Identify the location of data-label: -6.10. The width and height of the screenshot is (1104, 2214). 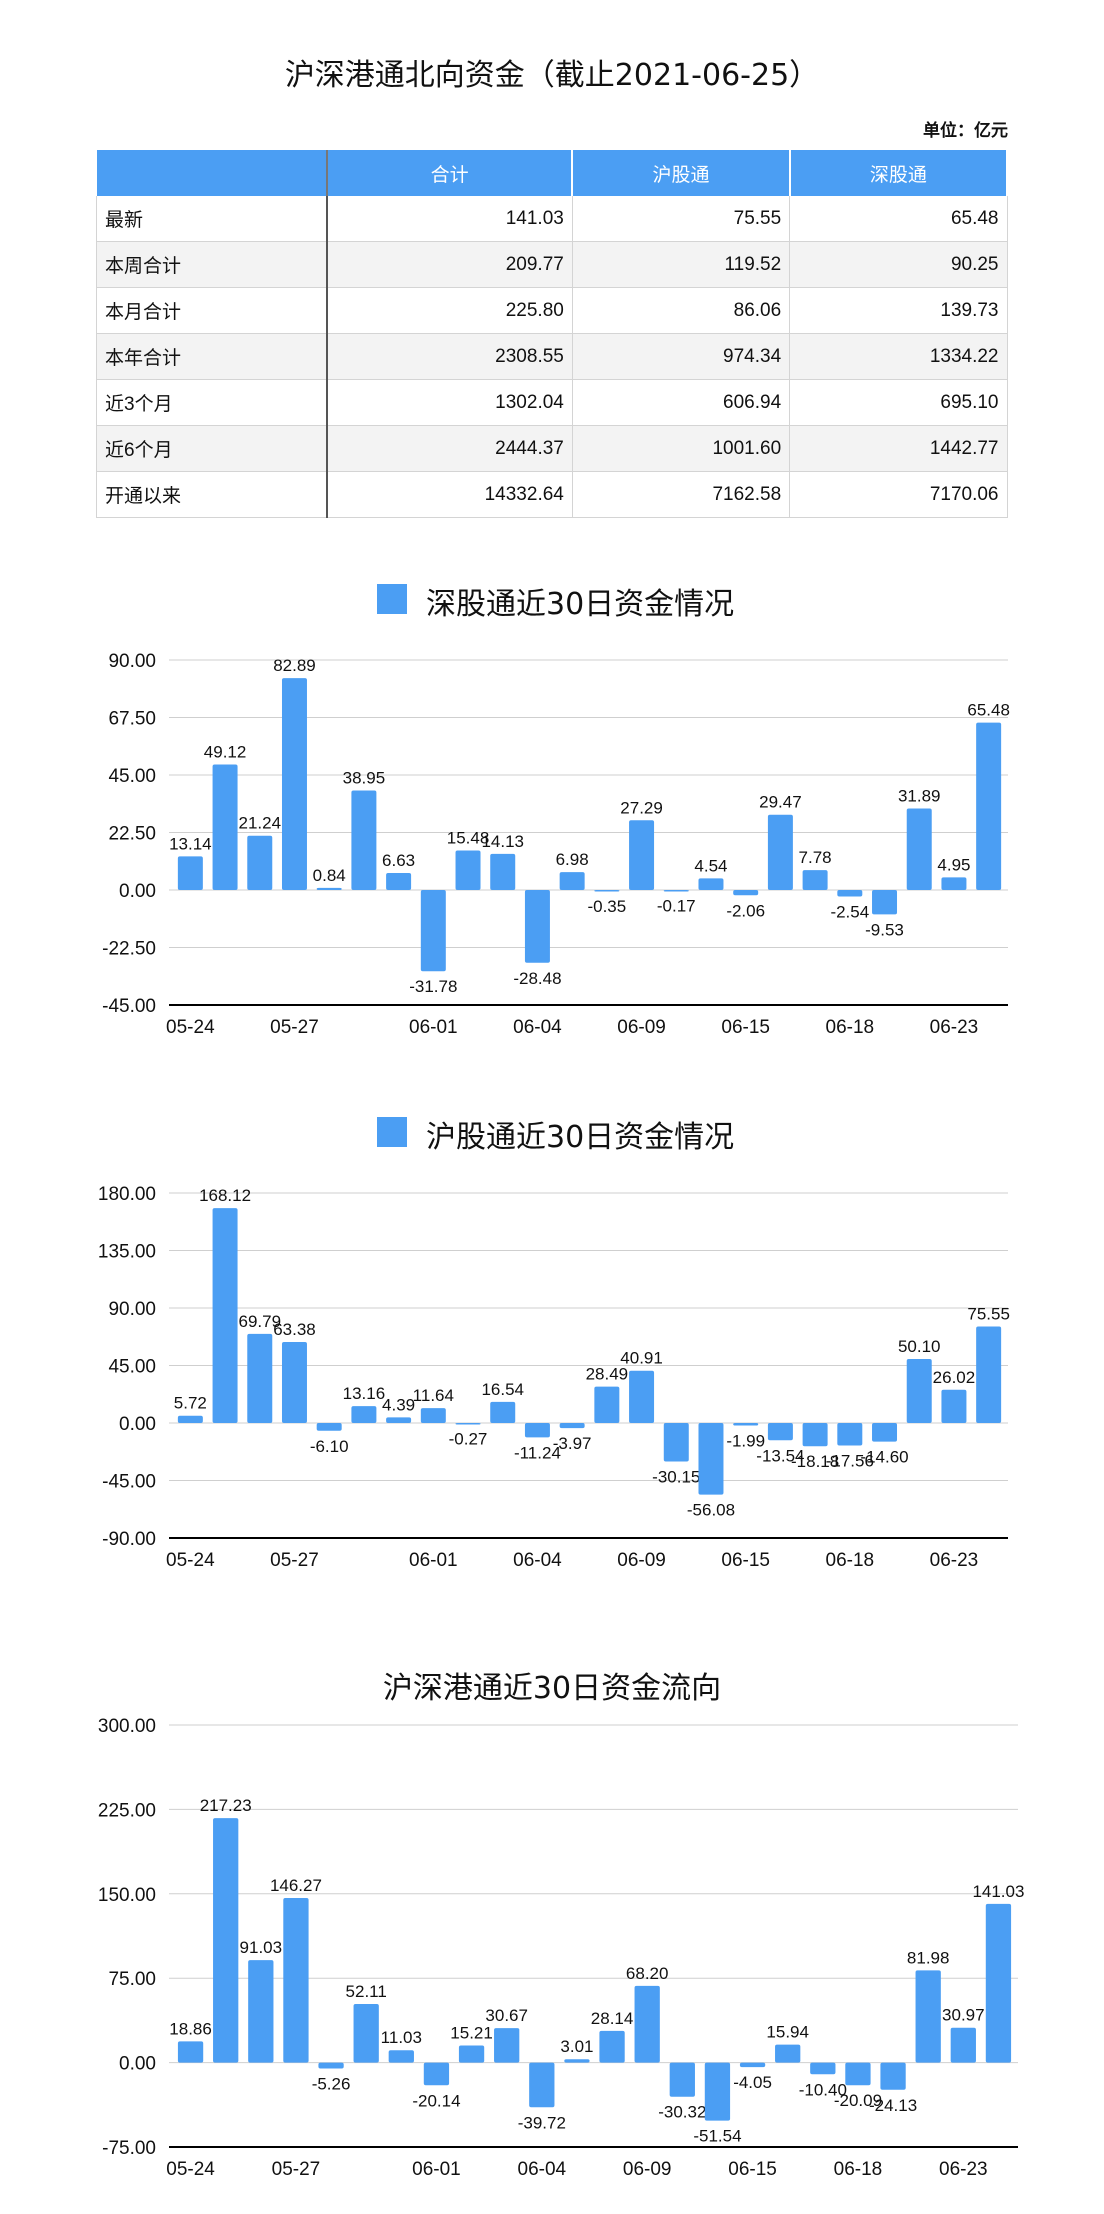
(329, 1446).